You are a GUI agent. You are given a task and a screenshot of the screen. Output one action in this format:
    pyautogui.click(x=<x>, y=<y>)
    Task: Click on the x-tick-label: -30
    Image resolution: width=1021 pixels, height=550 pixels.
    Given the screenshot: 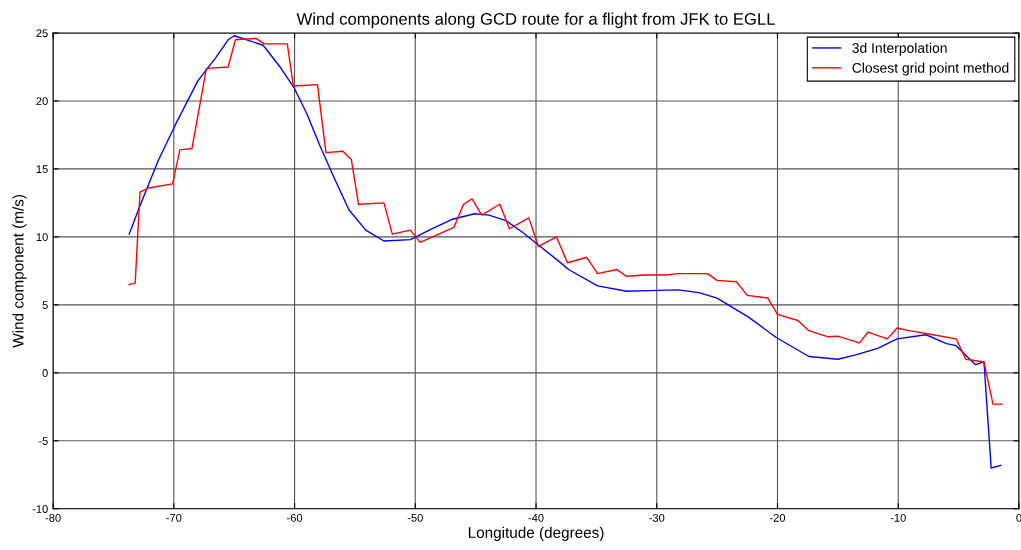 What is the action you would take?
    pyautogui.click(x=657, y=517)
    